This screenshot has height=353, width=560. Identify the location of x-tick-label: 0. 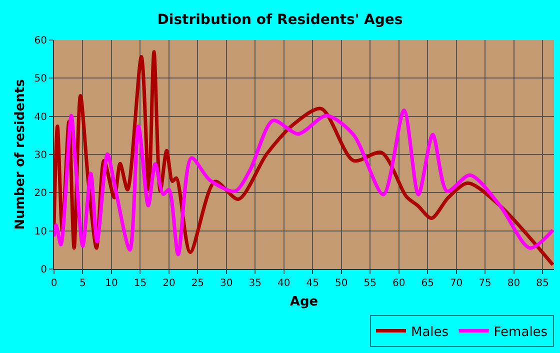
(54, 283).